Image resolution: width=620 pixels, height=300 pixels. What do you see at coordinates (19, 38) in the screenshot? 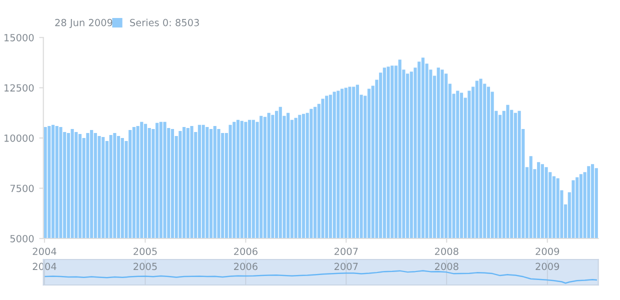
I see `y-tick-label: 15000` at bounding box center [19, 38].